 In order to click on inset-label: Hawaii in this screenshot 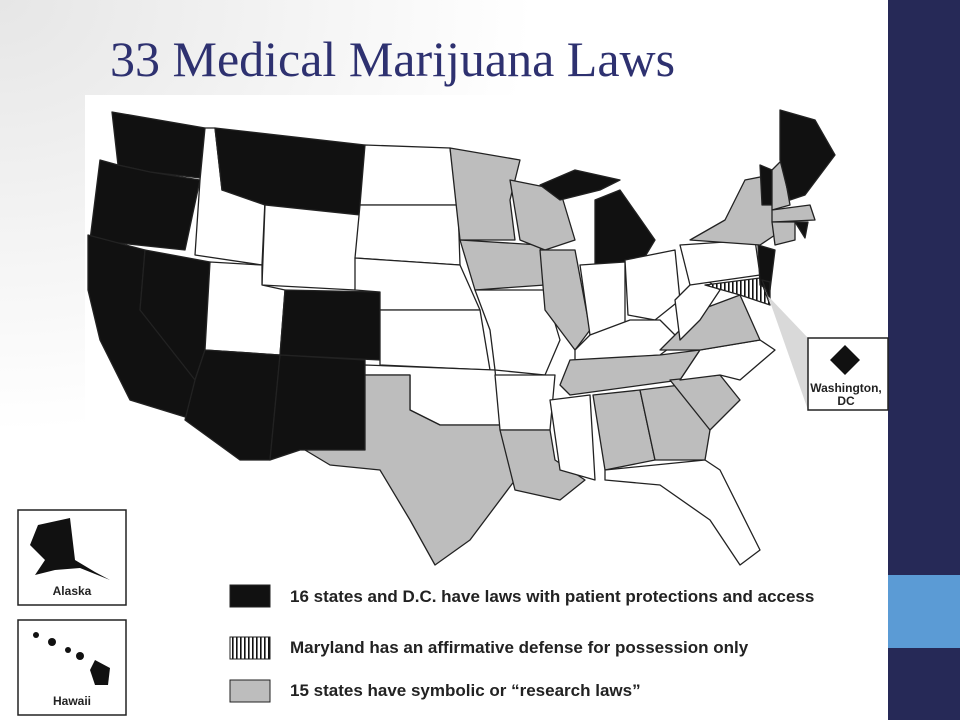, I will do `click(72, 701)`.